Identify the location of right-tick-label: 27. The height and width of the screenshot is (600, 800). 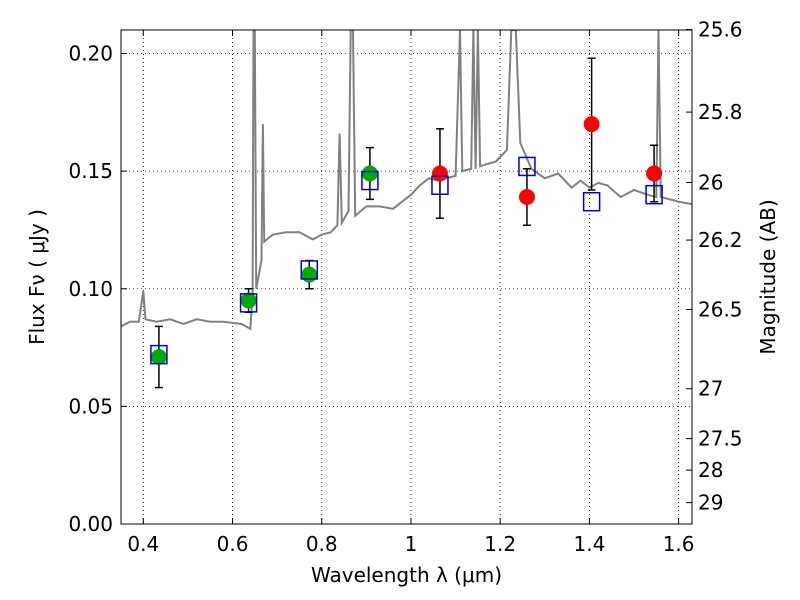
(710, 389).